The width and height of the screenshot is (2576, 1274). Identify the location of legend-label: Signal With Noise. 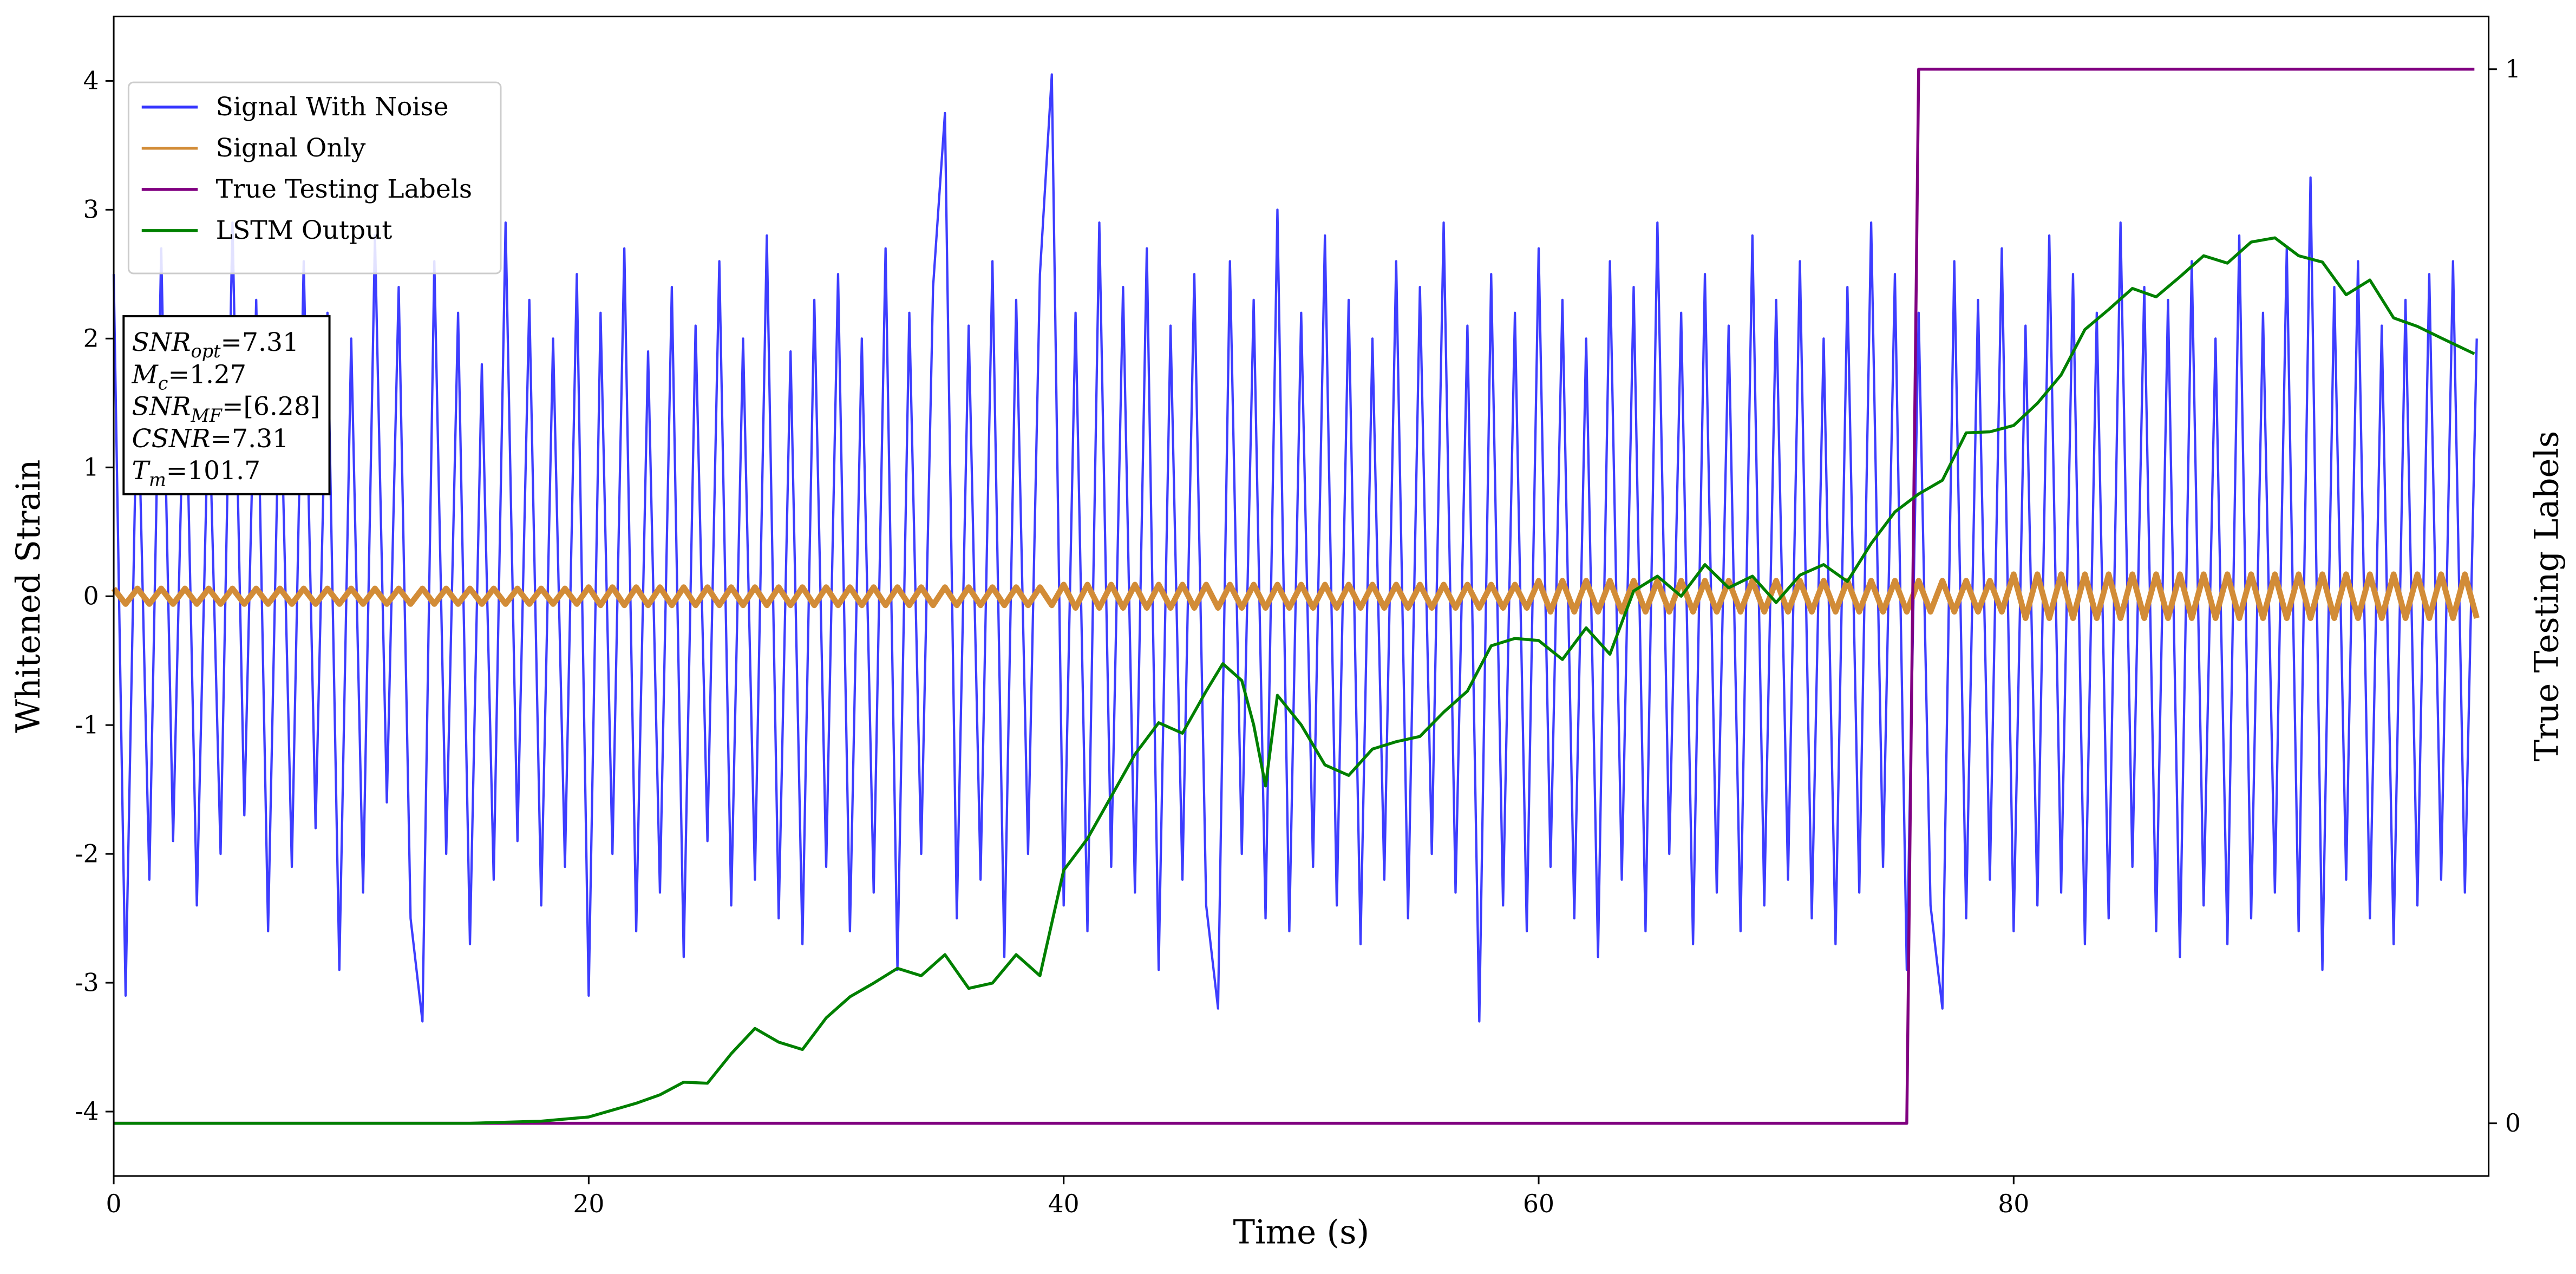
(332, 107).